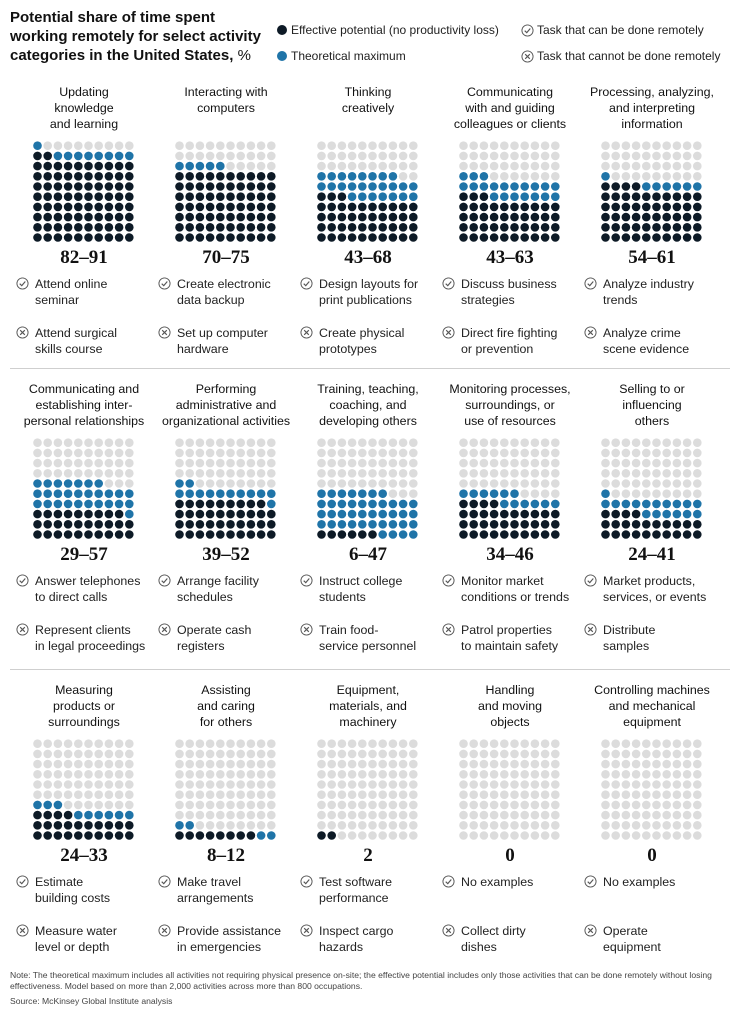 Image resolution: width=746 pixels, height=1015 pixels. Describe the element at coordinates (510, 341) in the screenshot. I see `onsite-example: Direct fire fighting or prevention` at that location.